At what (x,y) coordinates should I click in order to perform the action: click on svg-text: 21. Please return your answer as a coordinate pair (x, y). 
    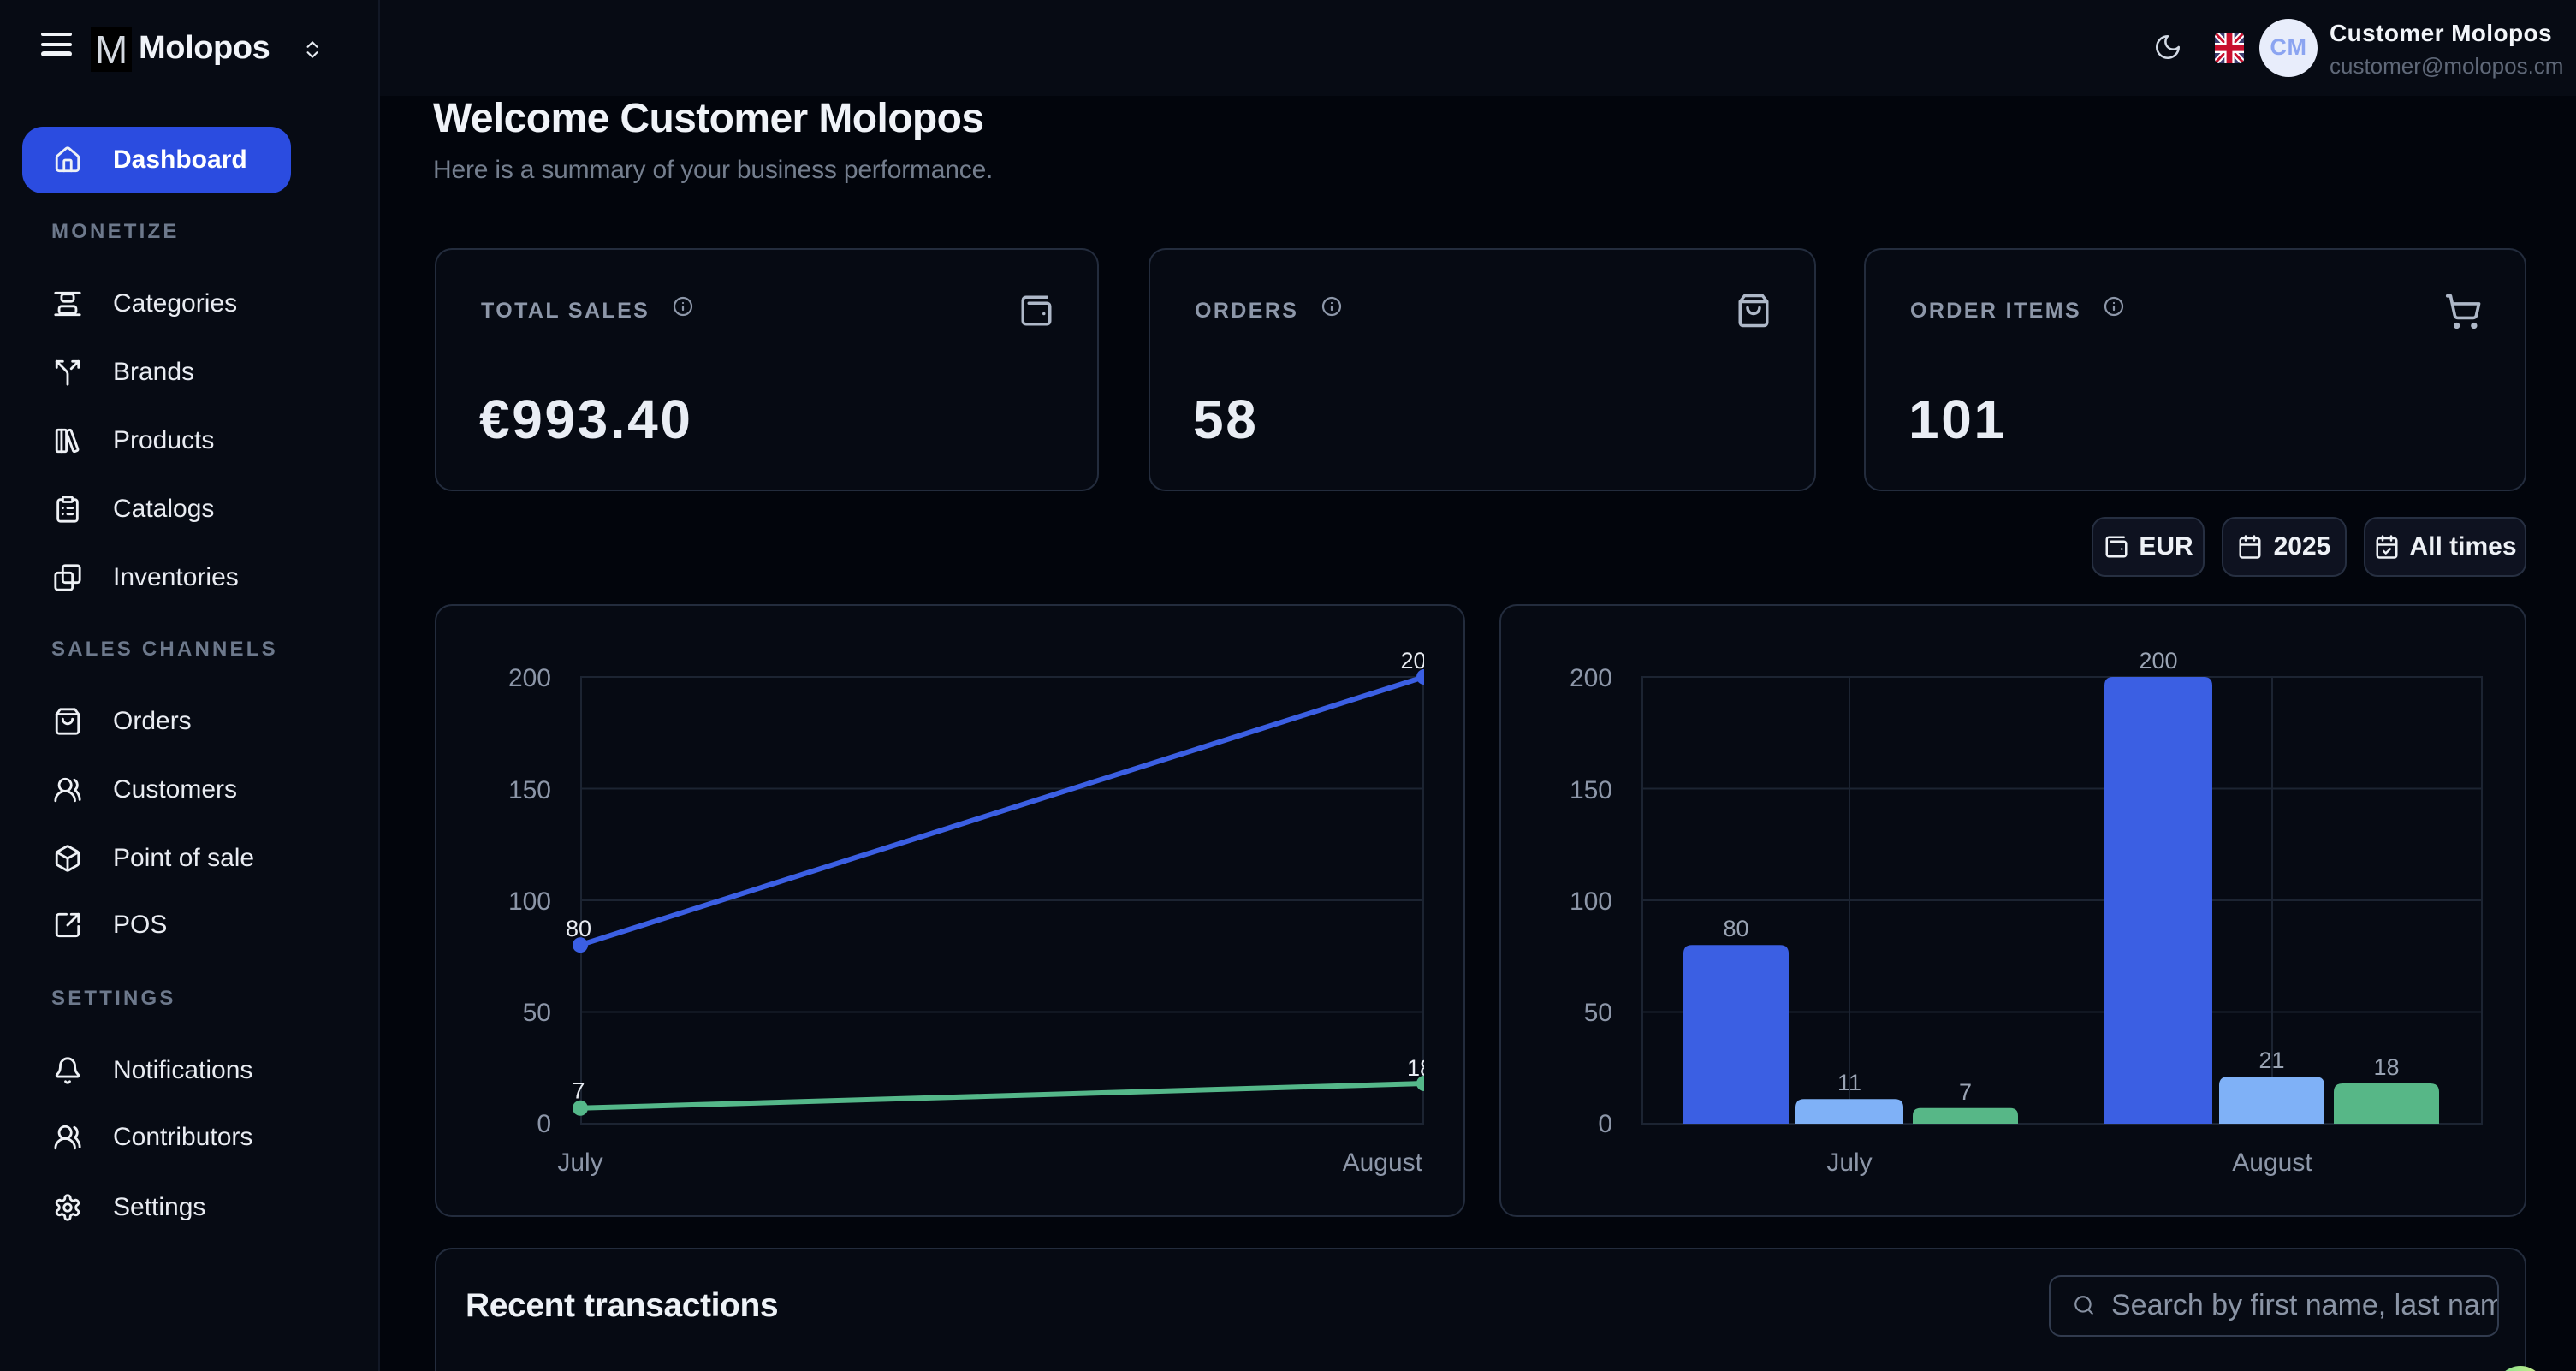
    Looking at the image, I should click on (2271, 1060).